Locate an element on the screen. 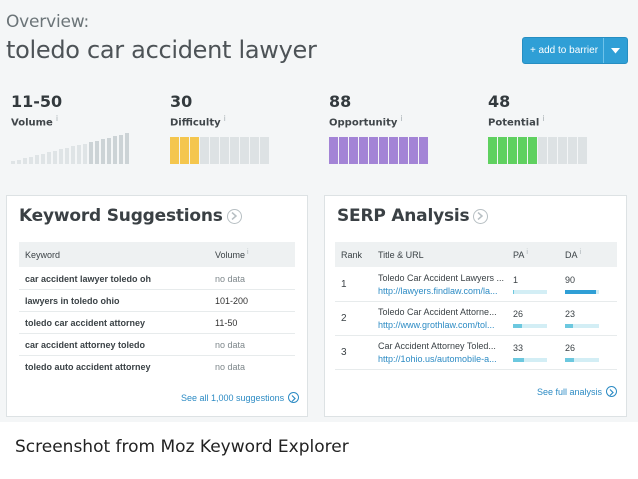 This screenshot has height=479, width=638. table-row: toledo car accident attorney 11-50 is located at coordinates (157, 323).